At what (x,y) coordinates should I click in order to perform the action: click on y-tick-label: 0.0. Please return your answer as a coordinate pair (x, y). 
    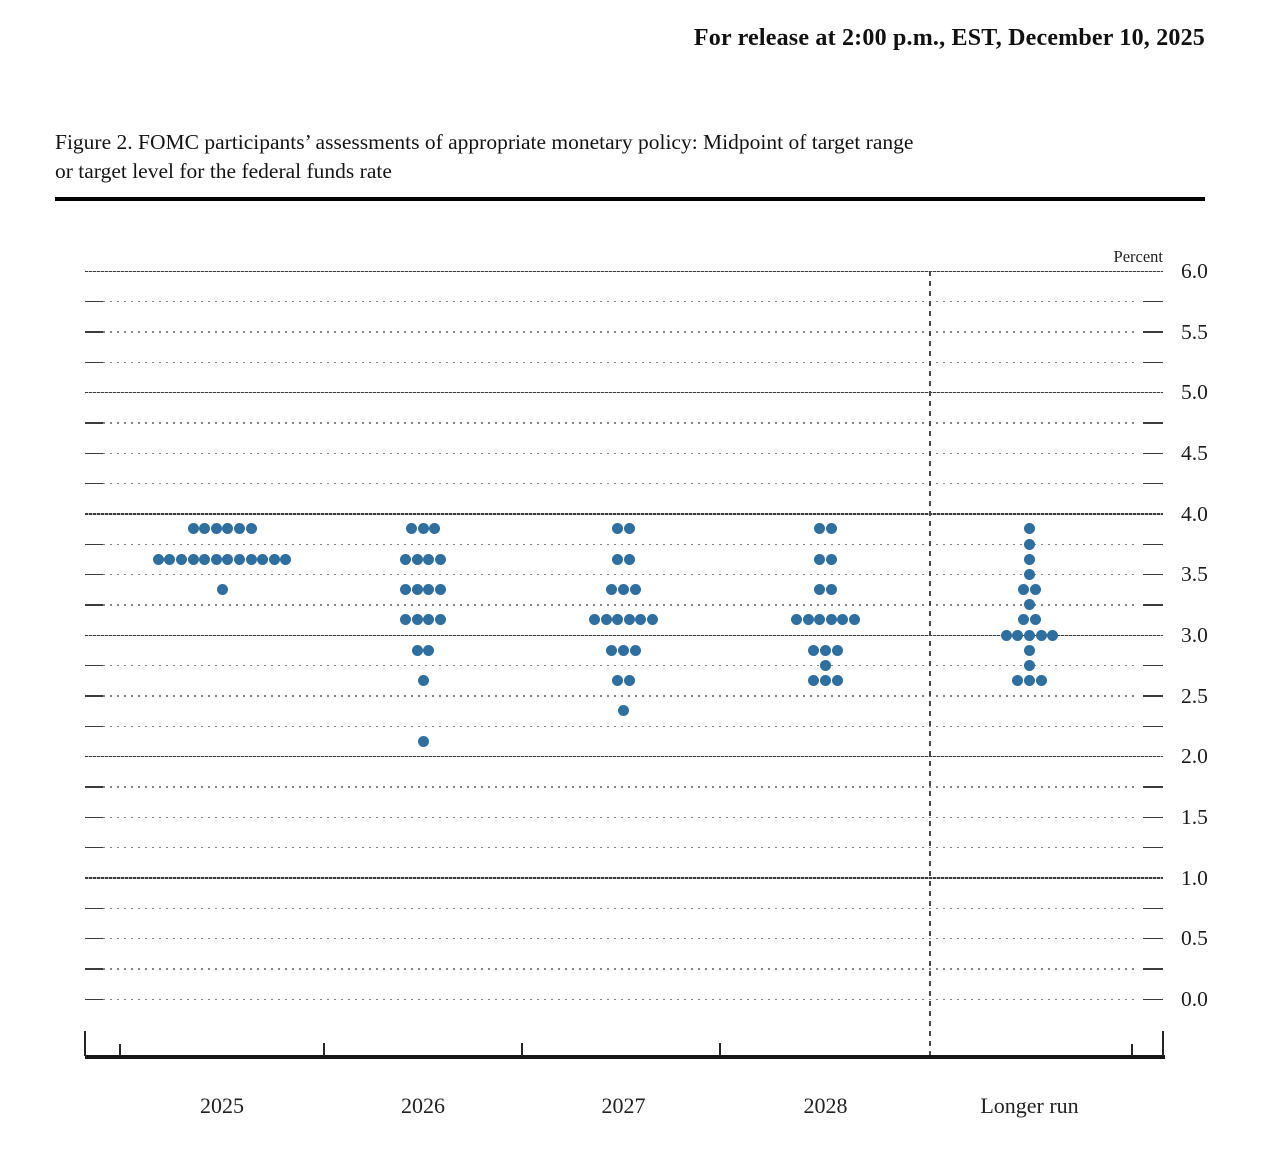
    Looking at the image, I should click on (1194, 999).